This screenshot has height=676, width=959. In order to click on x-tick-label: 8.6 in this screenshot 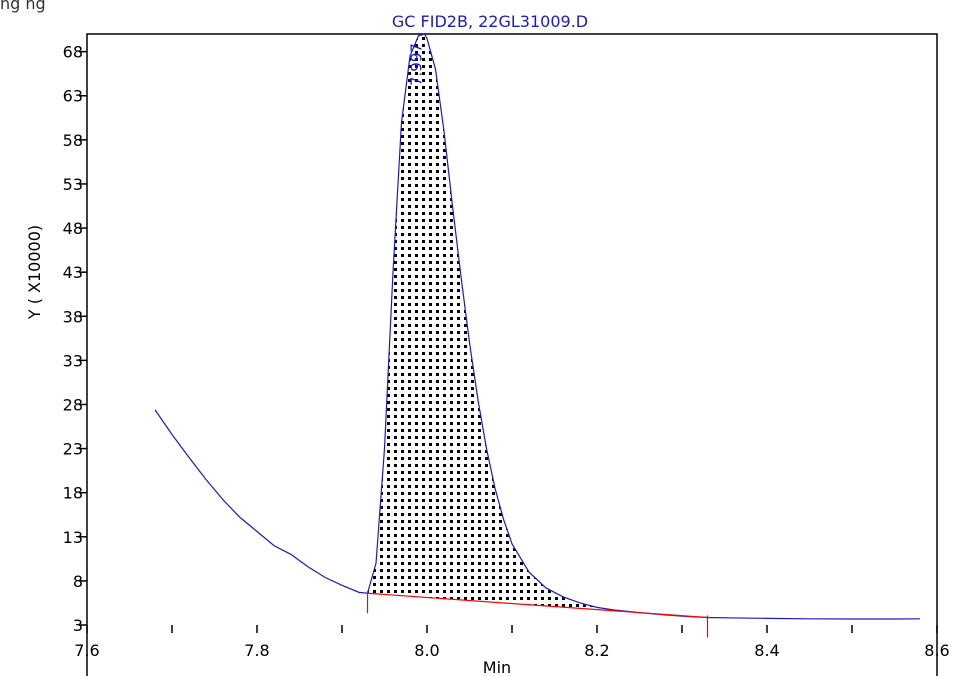, I will do `click(936, 650)`.